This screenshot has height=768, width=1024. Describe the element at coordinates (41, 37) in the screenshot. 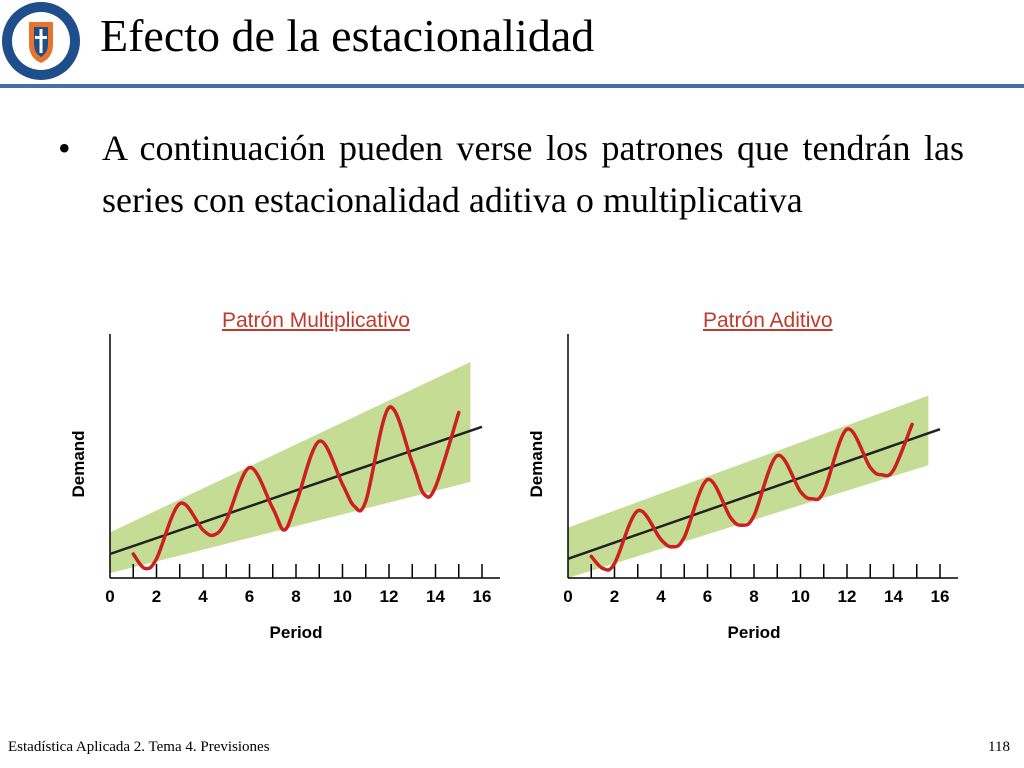

I see `logo-cross-h` at that location.